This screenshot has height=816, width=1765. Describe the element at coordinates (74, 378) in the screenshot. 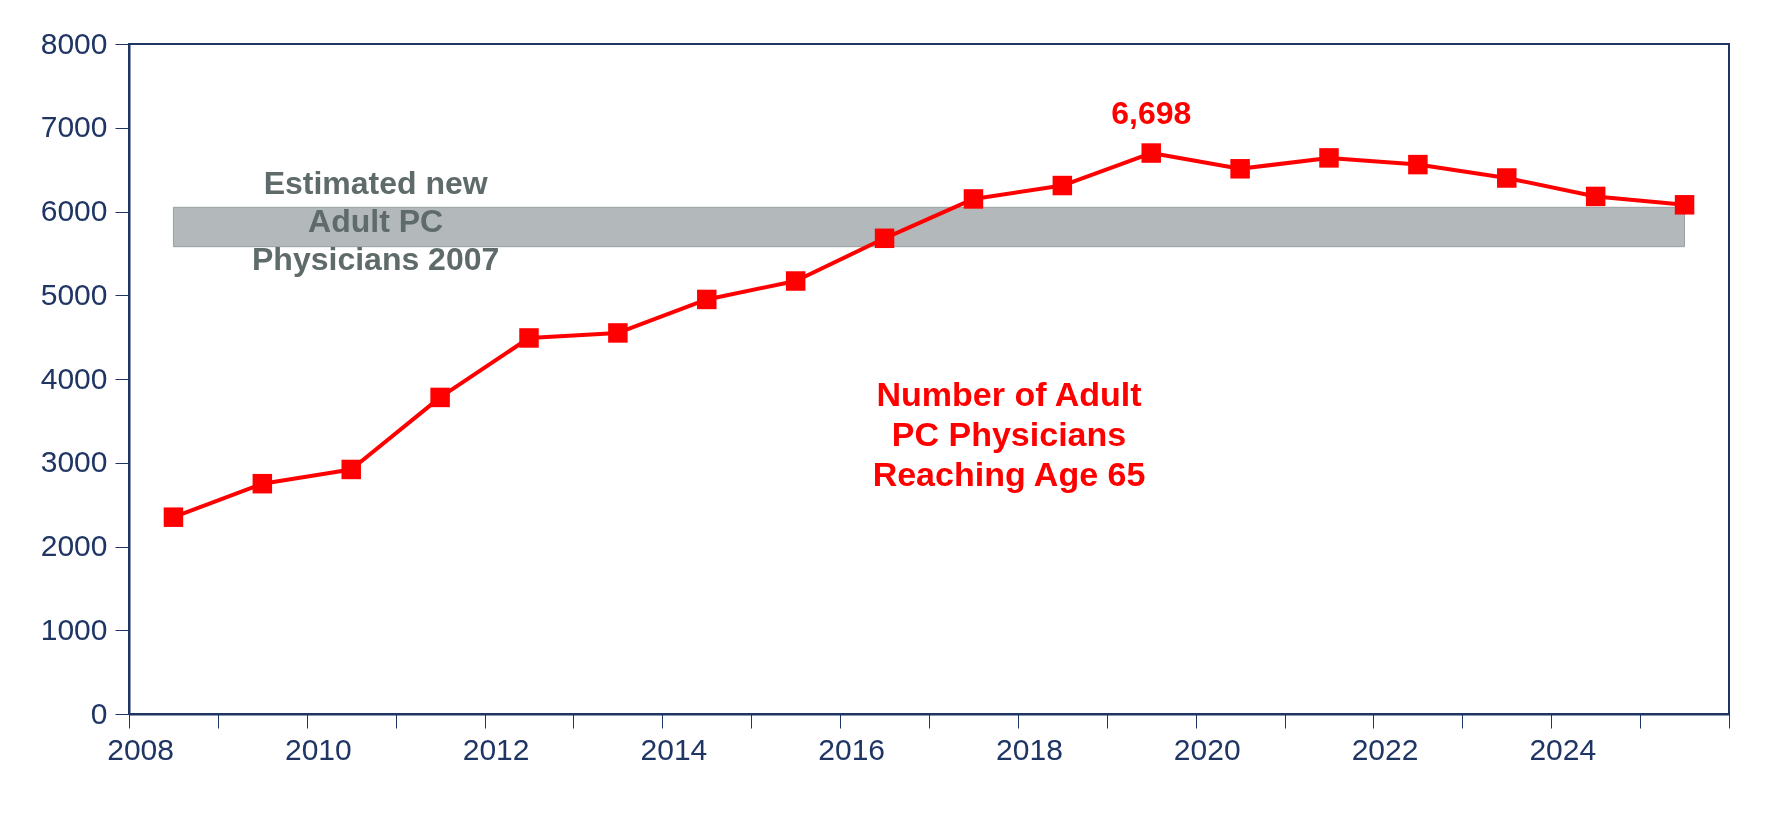

I see `y-tick-label: 4000` at that location.